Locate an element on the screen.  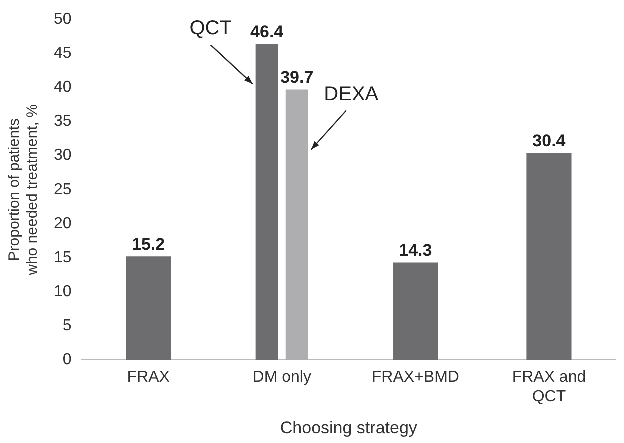
y-tick-label: 5 is located at coordinates (67, 326).